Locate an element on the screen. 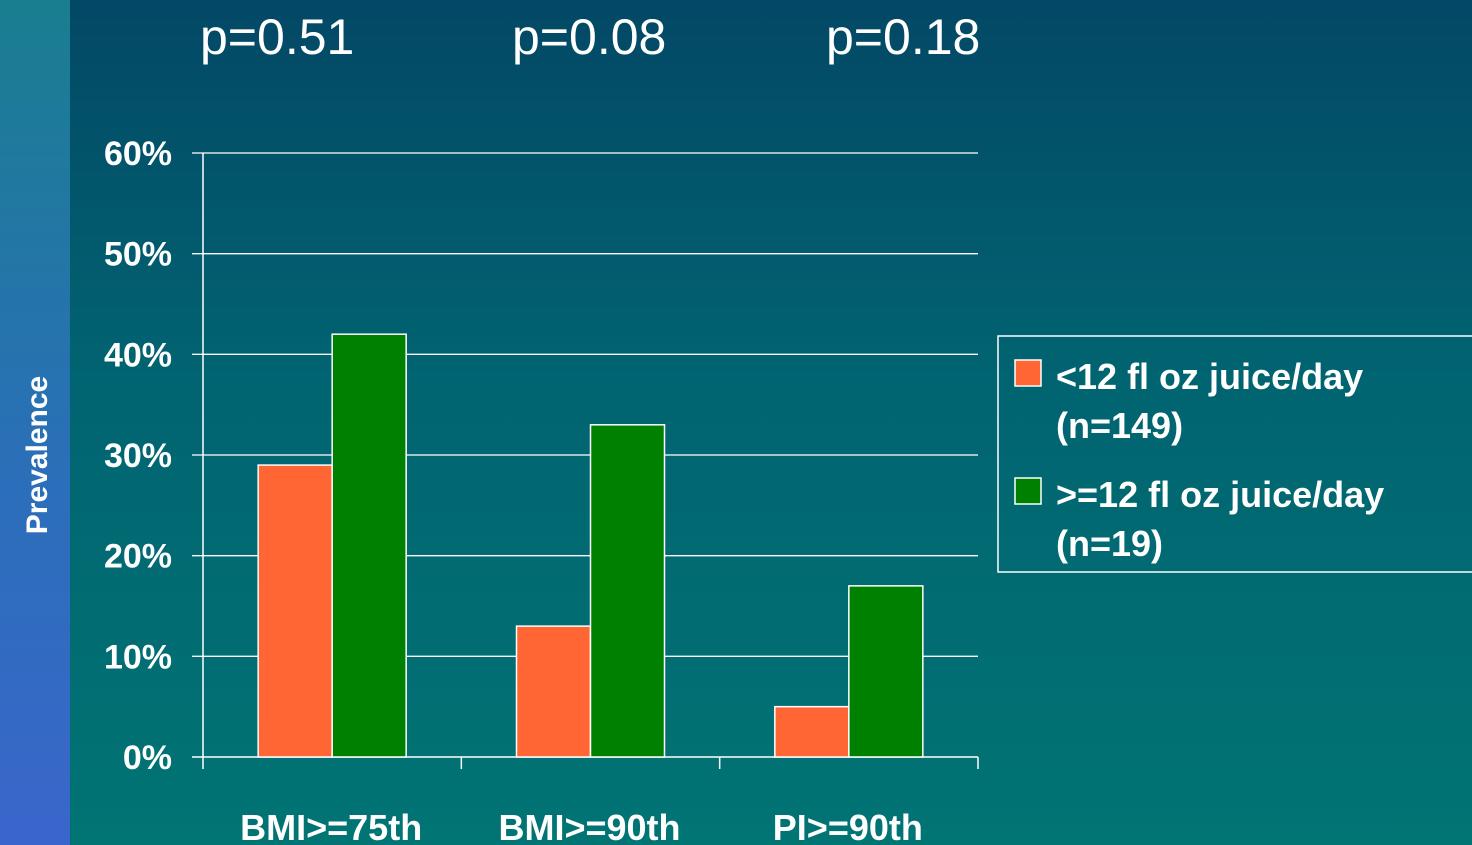  legend-label-series-1-count: (n=149) is located at coordinates (1119, 425).